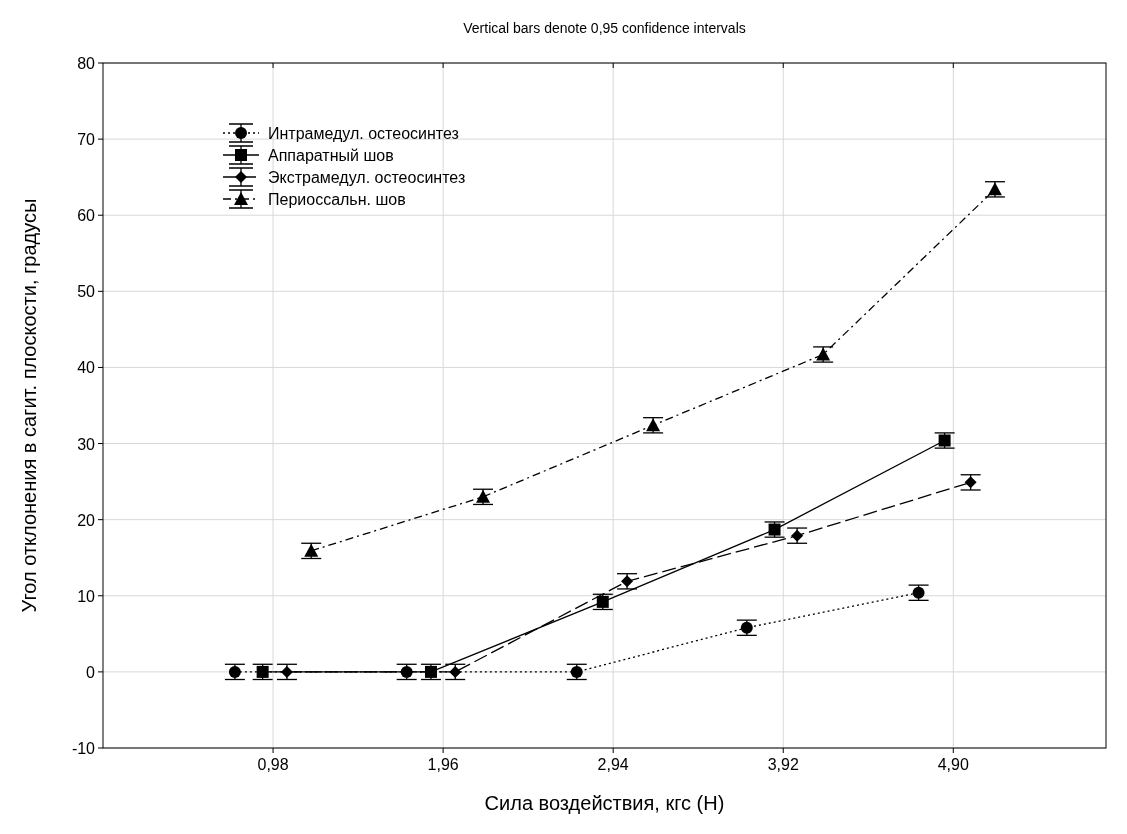 This screenshot has width=1127, height=834. Describe the element at coordinates (29, 405) in the screenshot. I see `y-axis-title: Угол отклонения в сагит. плоскости, градусы` at that location.